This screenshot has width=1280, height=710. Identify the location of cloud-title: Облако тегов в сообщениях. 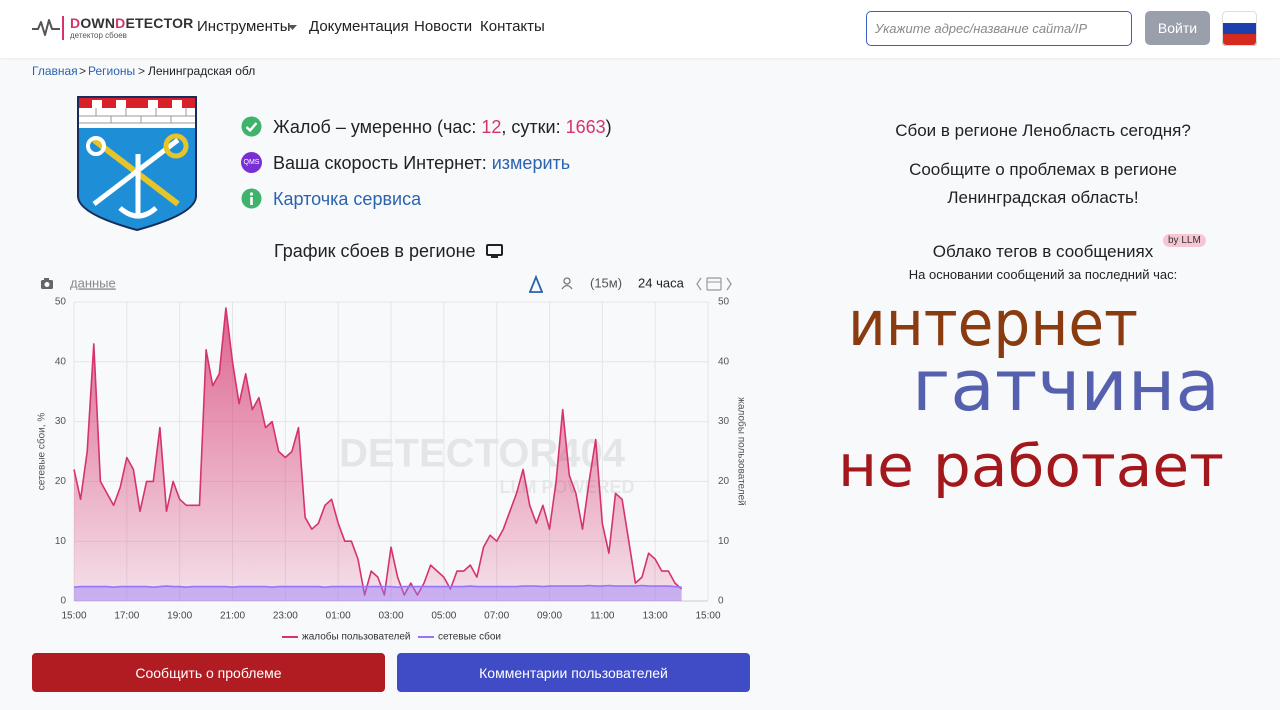
(1043, 251).